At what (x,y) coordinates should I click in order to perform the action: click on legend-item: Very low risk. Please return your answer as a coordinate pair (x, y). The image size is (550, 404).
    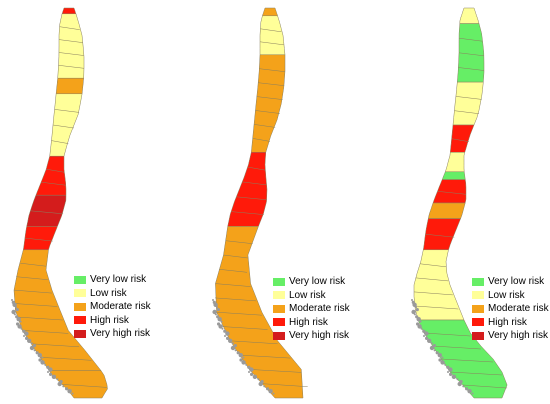
    Looking at the image, I should click on (510, 282).